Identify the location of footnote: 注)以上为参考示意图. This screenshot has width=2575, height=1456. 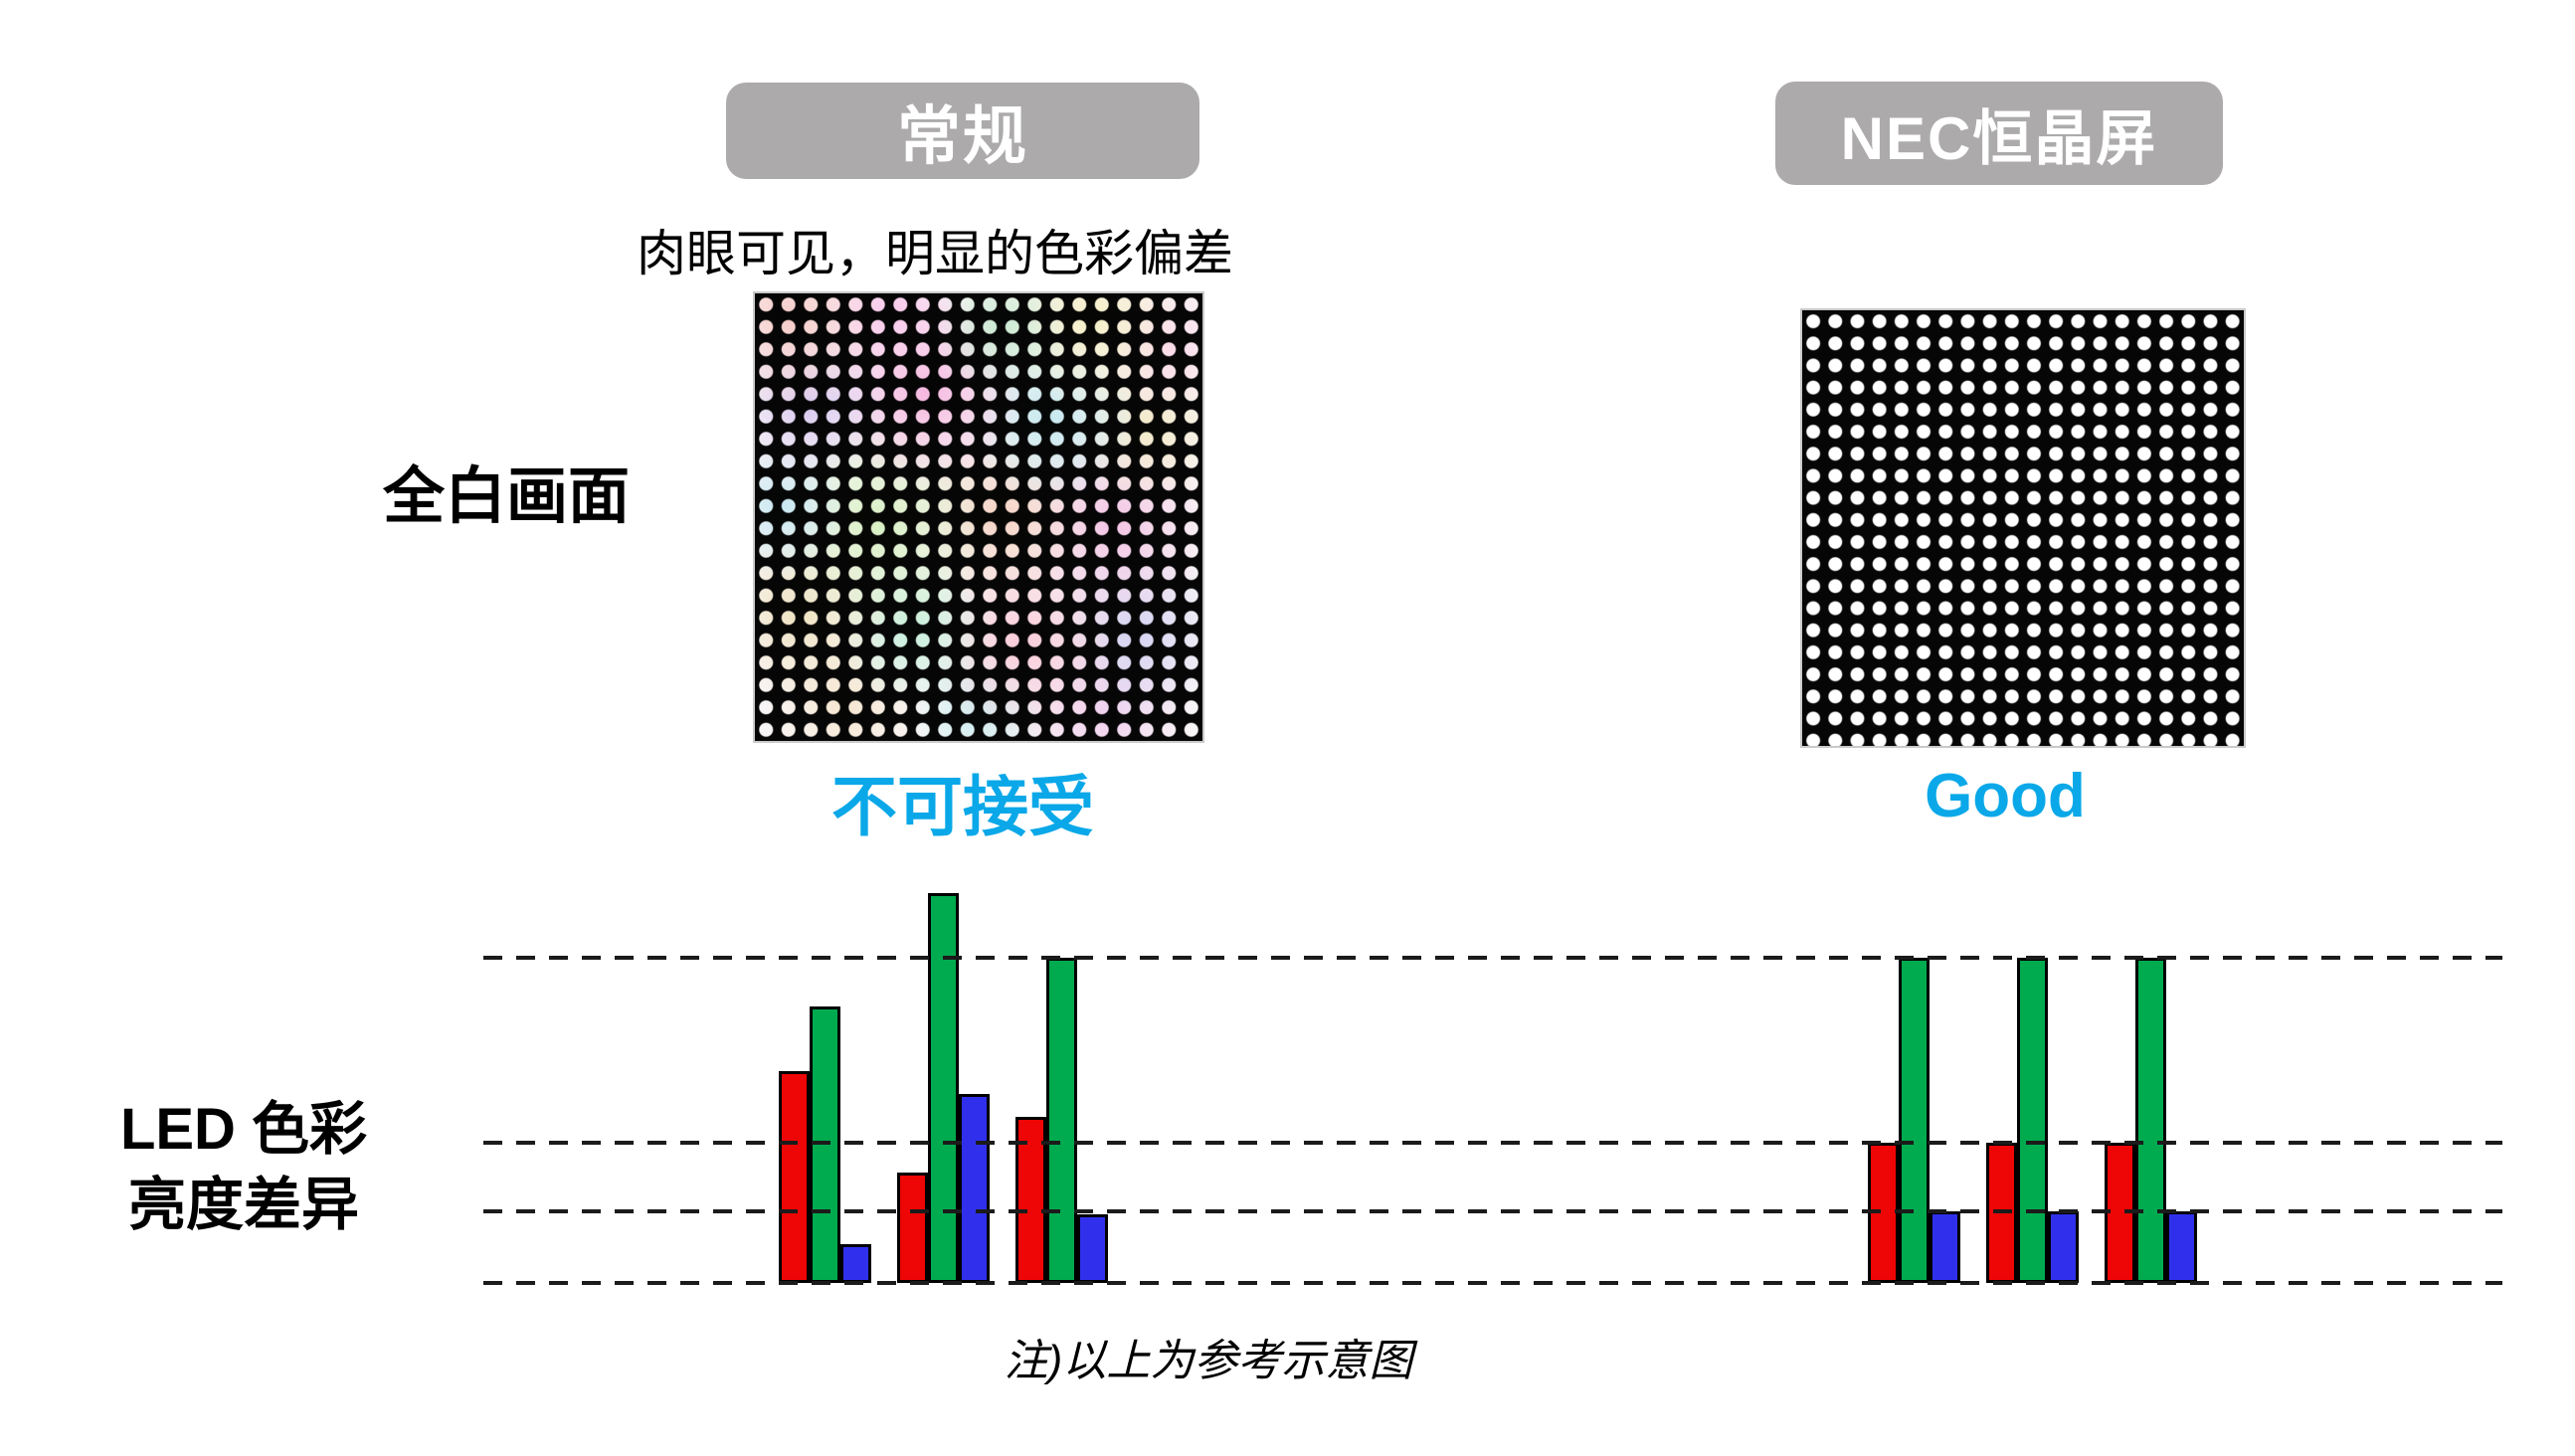
(1208, 1361).